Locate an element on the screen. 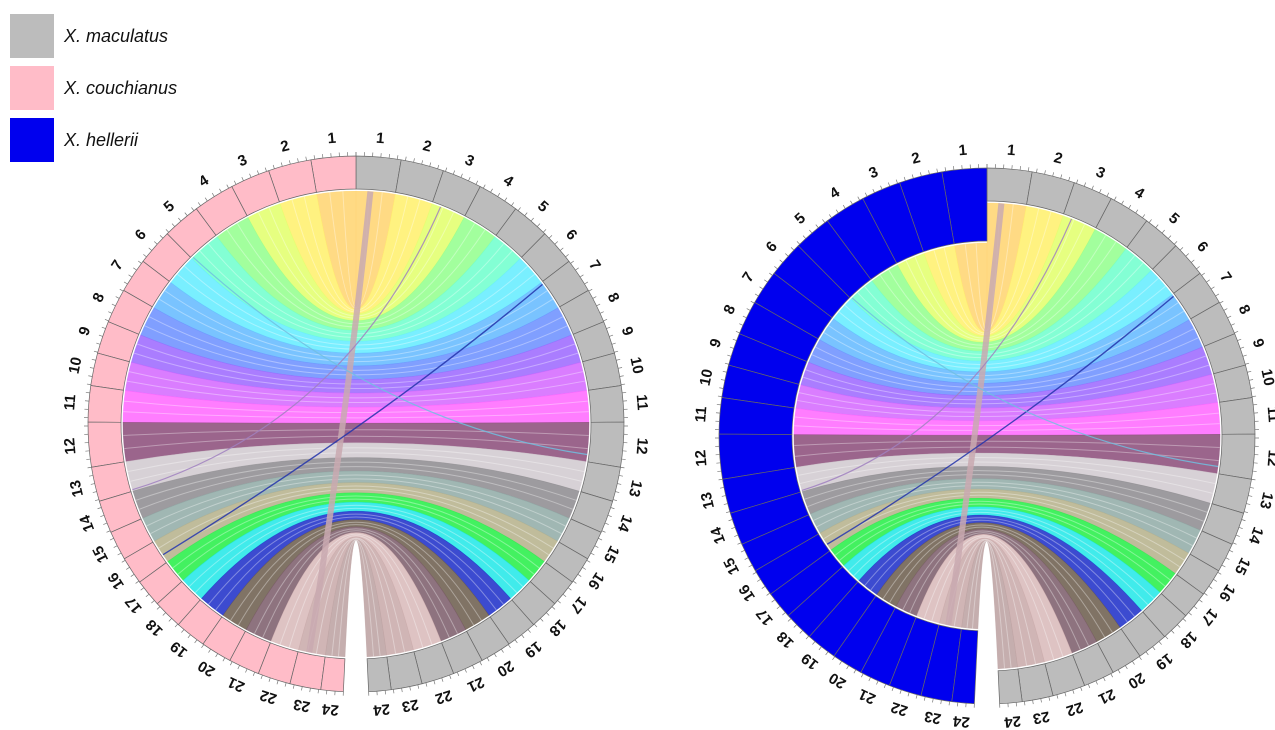 The width and height of the screenshot is (1275, 730). chr-label-right-7: 7 is located at coordinates (594, 265).